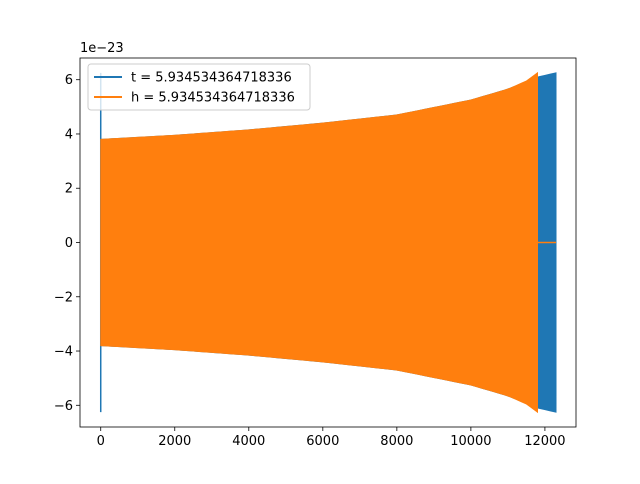 The image size is (640, 484). What do you see at coordinates (69, 80) in the screenshot?
I see `y-tick-label: 6` at bounding box center [69, 80].